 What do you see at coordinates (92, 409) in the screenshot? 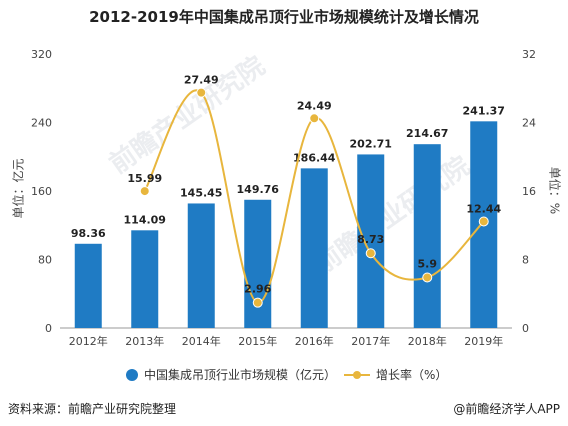
I see `source-note: 资料来源：前瞻产业研究院整理` at bounding box center [92, 409].